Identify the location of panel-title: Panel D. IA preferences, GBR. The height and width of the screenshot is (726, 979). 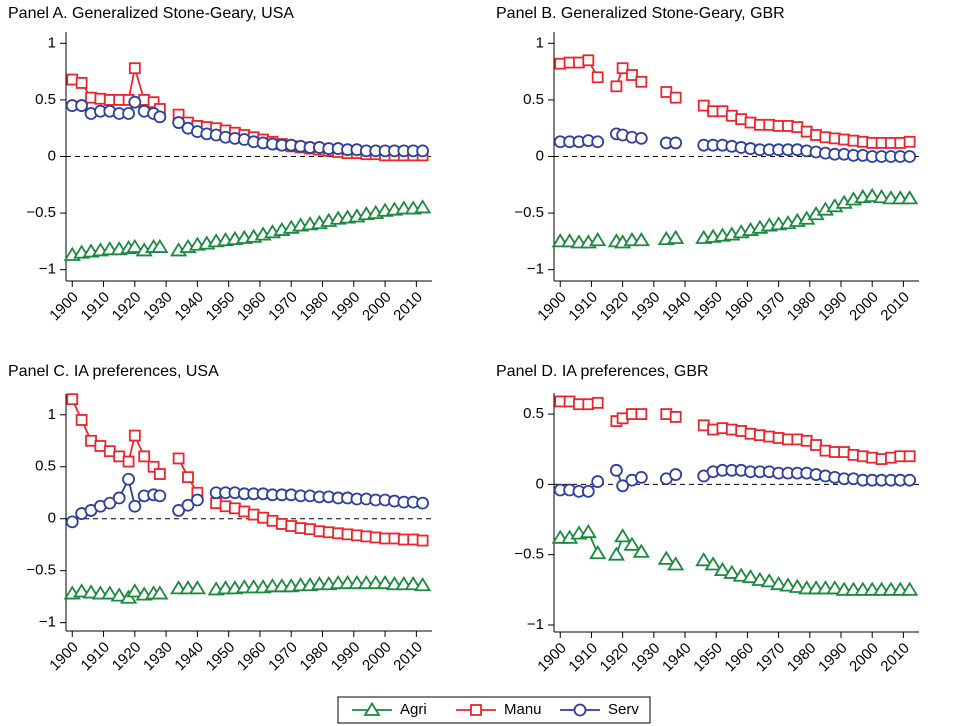
(602, 371).